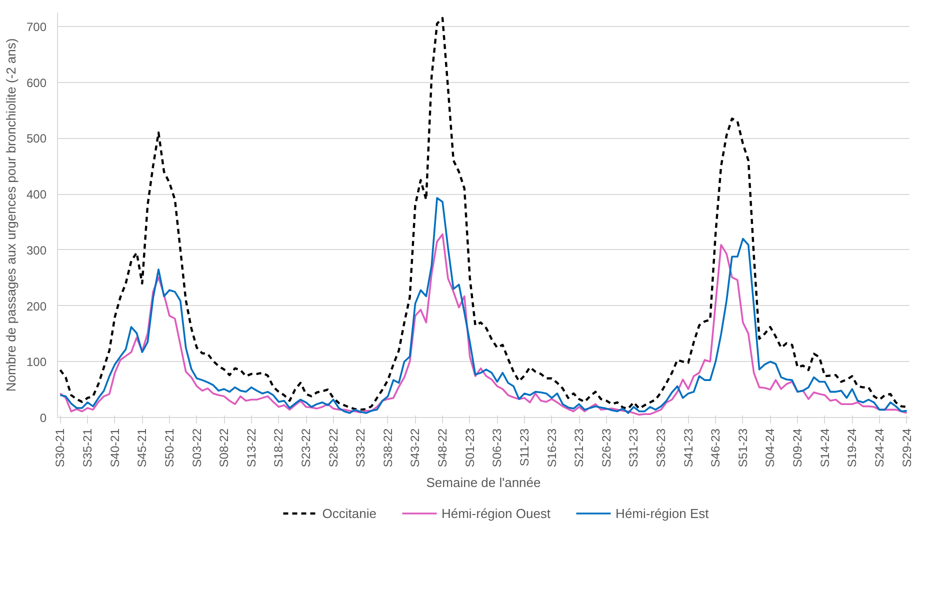  I want to click on x-tick-label: S26-23, so click(606, 448).